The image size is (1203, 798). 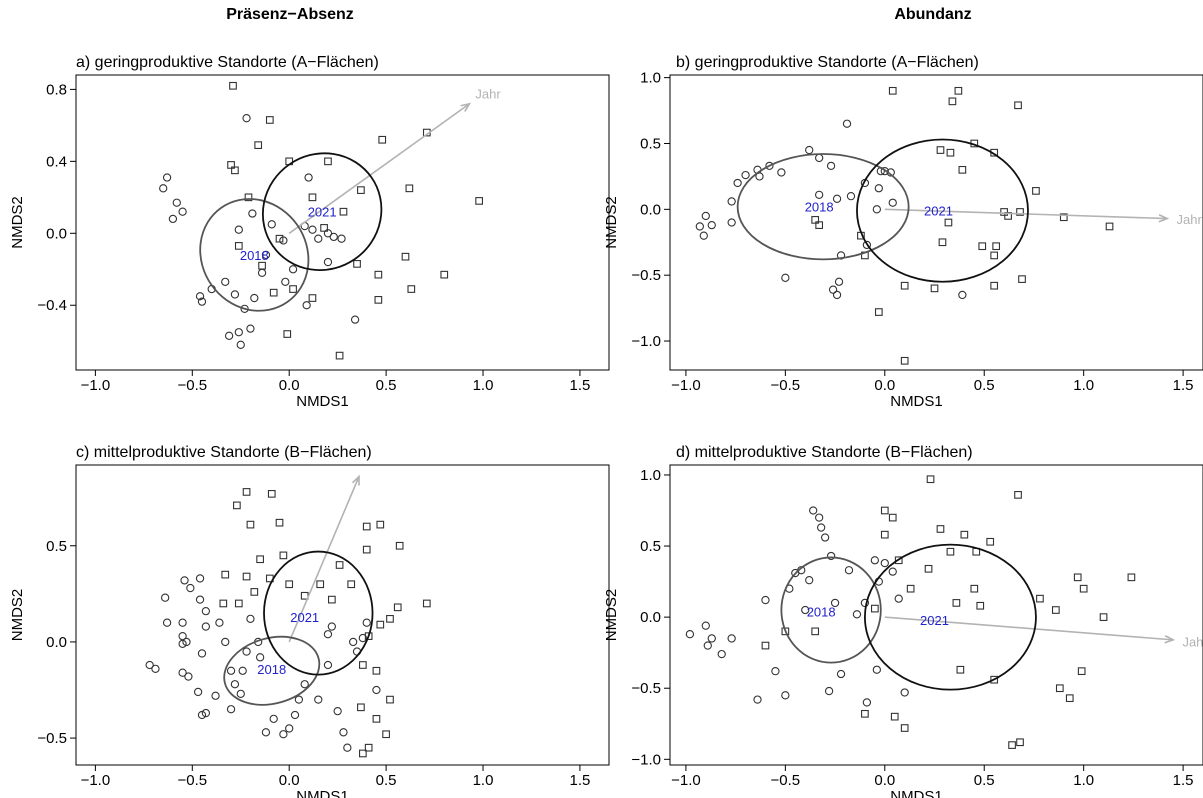 What do you see at coordinates (579, 385) in the screenshot?
I see `x-tick-label: 1.5` at bounding box center [579, 385].